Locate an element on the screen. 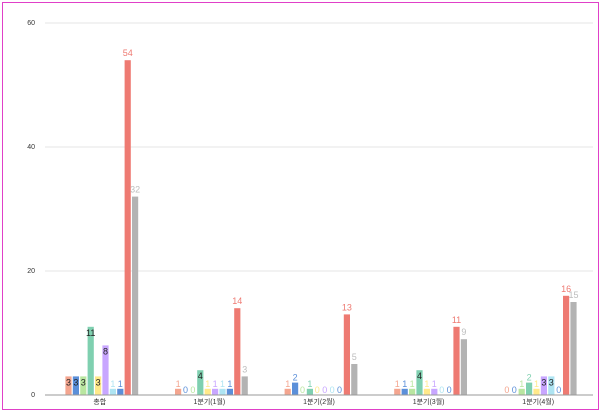 The height and width of the screenshot is (414, 603). bar-value-label: 5 is located at coordinates (354, 357).